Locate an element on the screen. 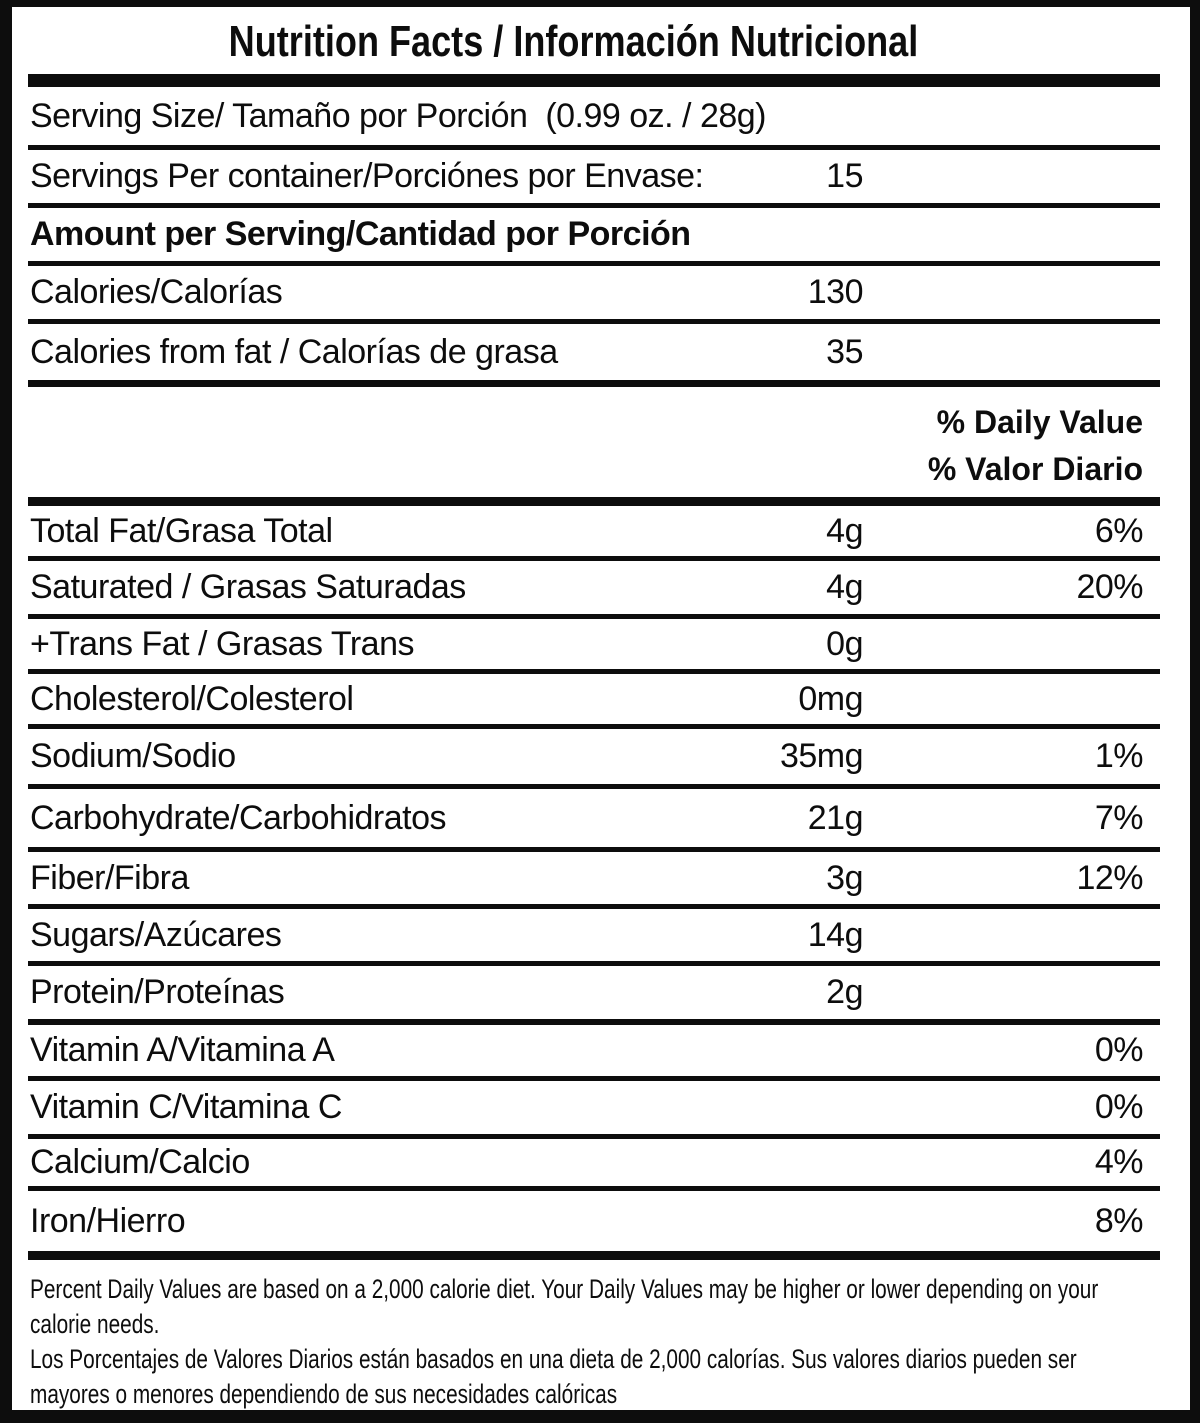 This screenshot has height=1423, width=1200. row-calories: Calories/Calorías 130 is located at coordinates (594, 295).